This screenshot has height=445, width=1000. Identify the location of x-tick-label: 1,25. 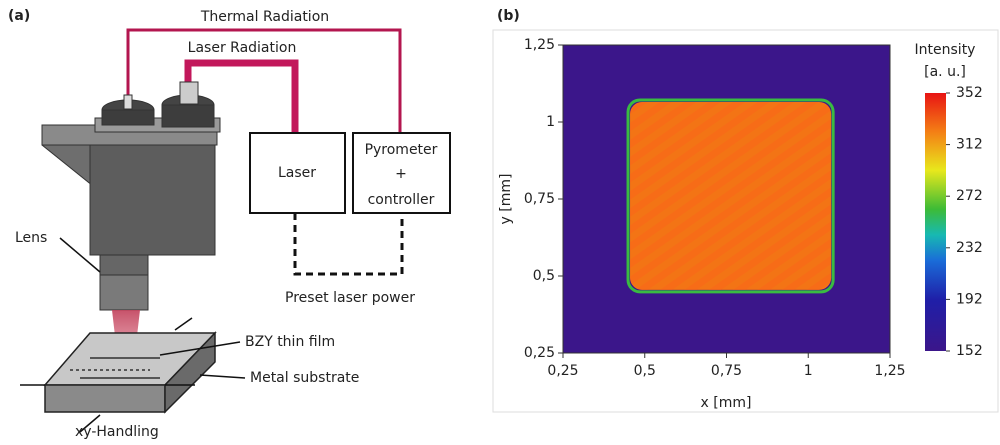
(889, 371).